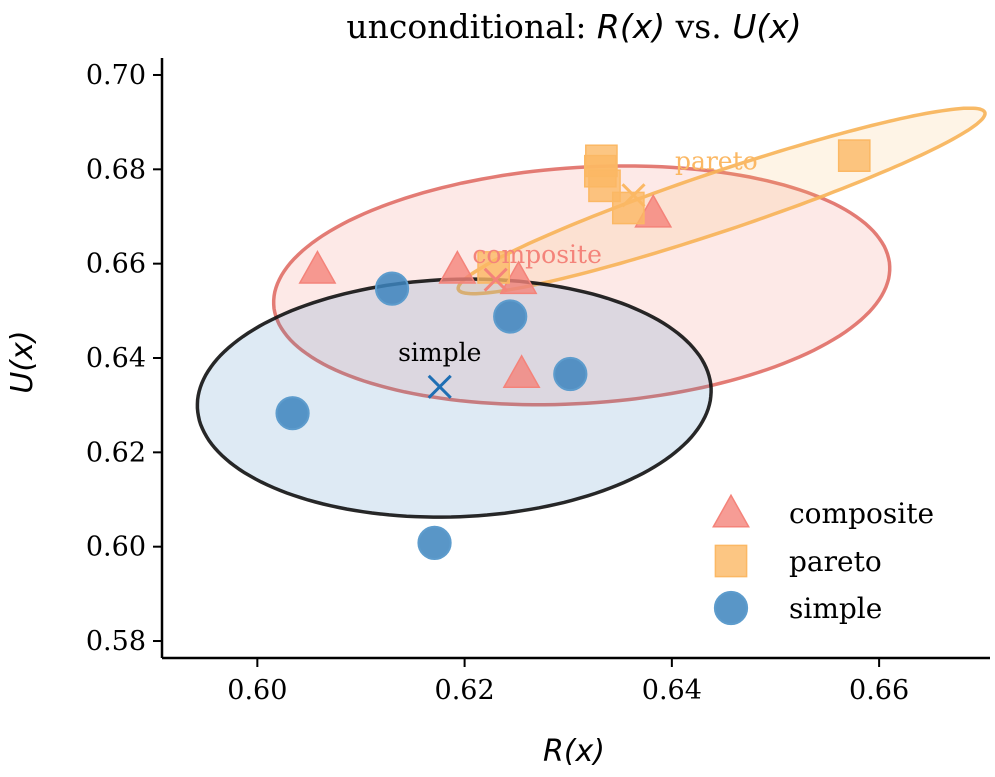 This screenshot has width=995, height=777. Describe the element at coordinates (731, 561) in the screenshot. I see `legend-marker-pareto` at that location.